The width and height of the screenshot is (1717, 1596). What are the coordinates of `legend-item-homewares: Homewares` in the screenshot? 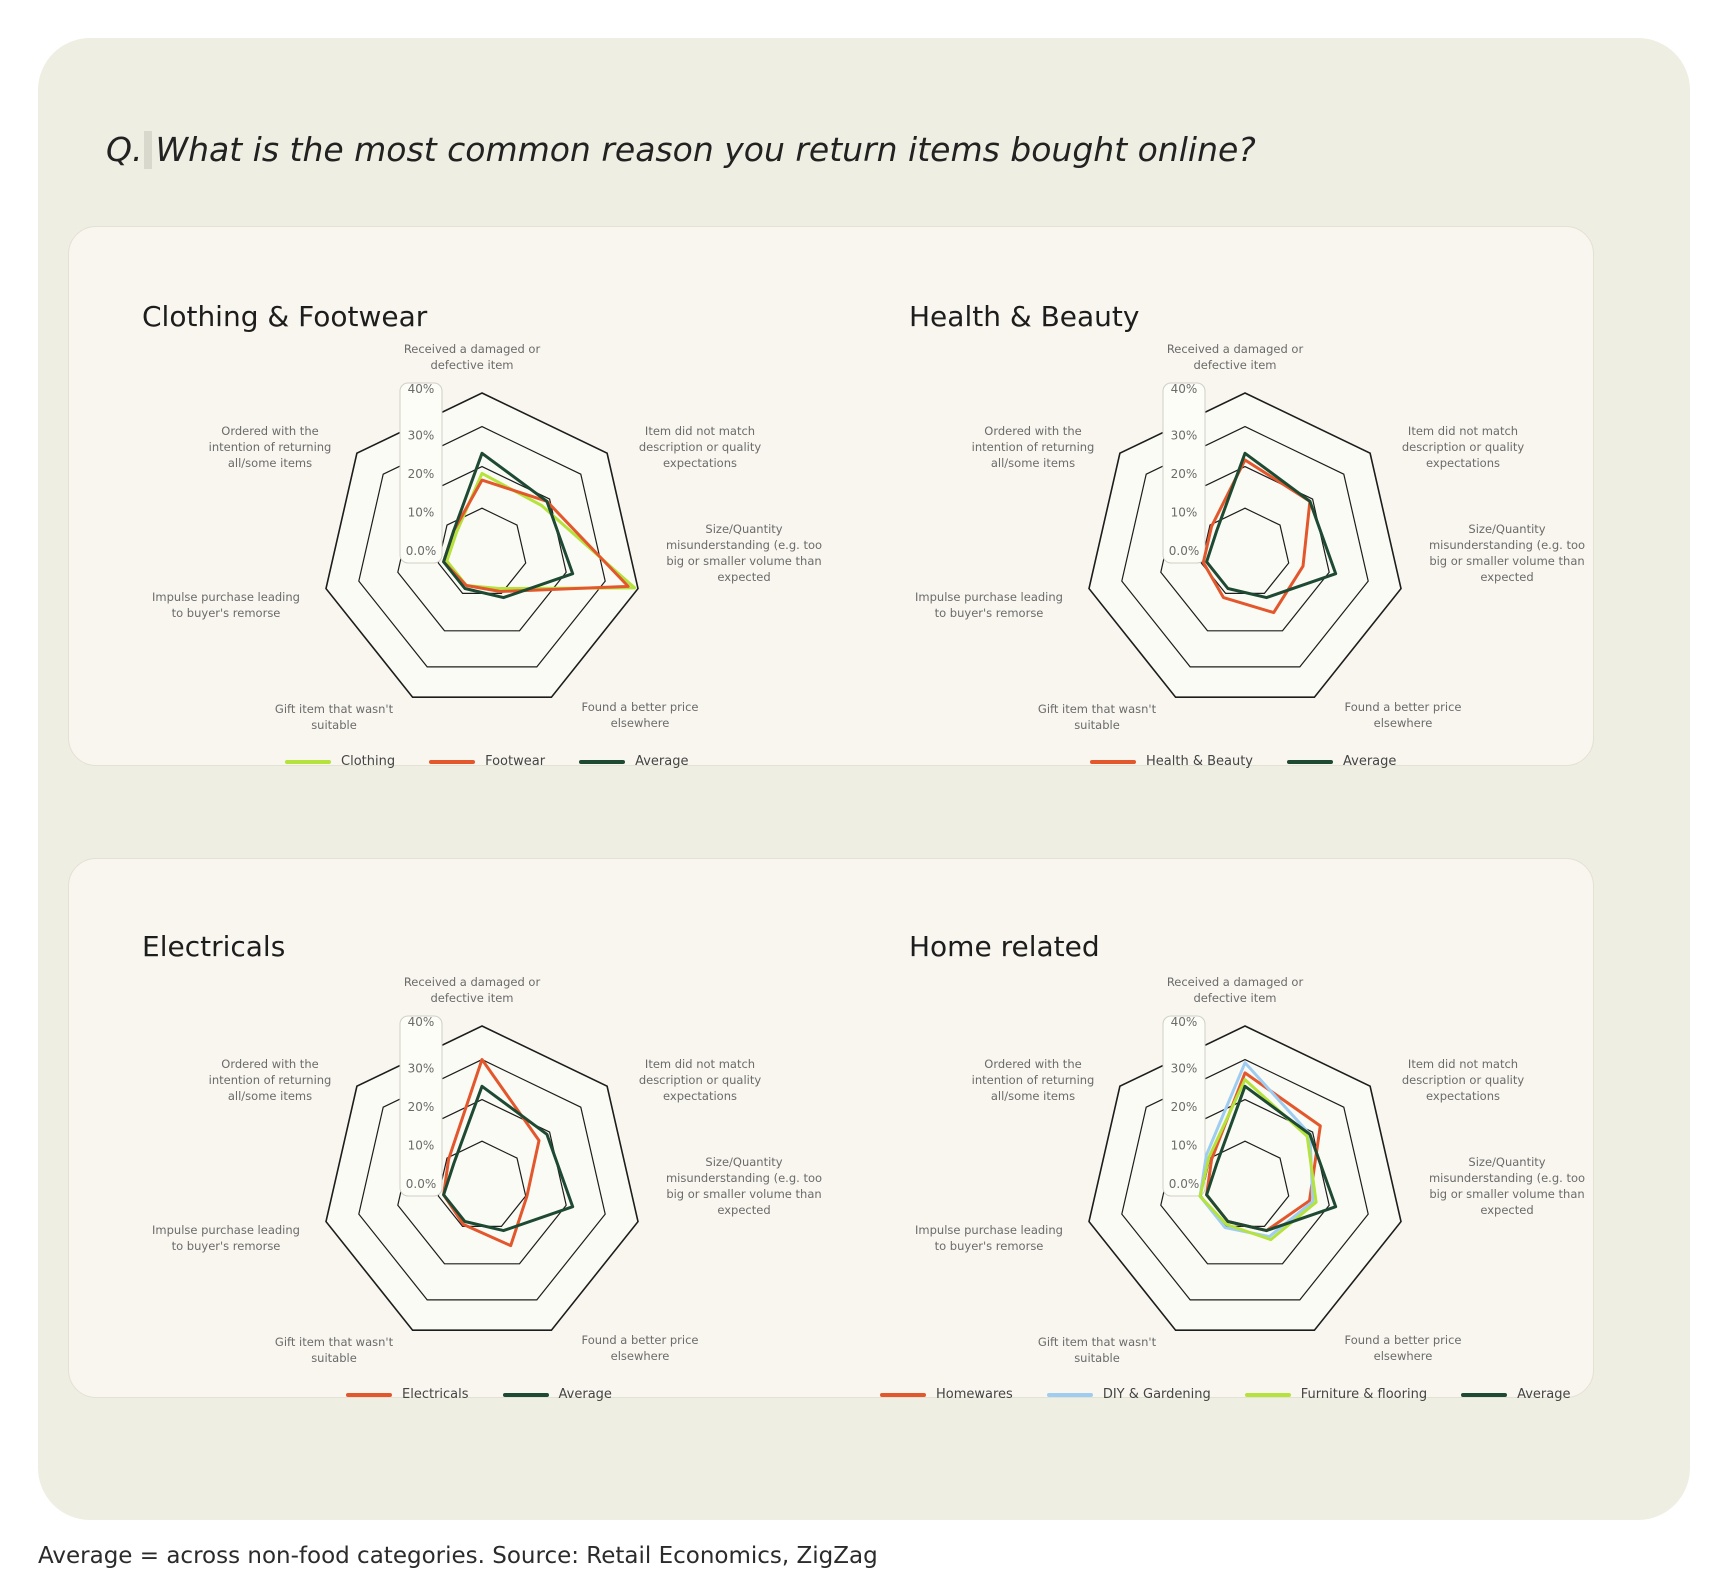 It's located at (946, 1394).